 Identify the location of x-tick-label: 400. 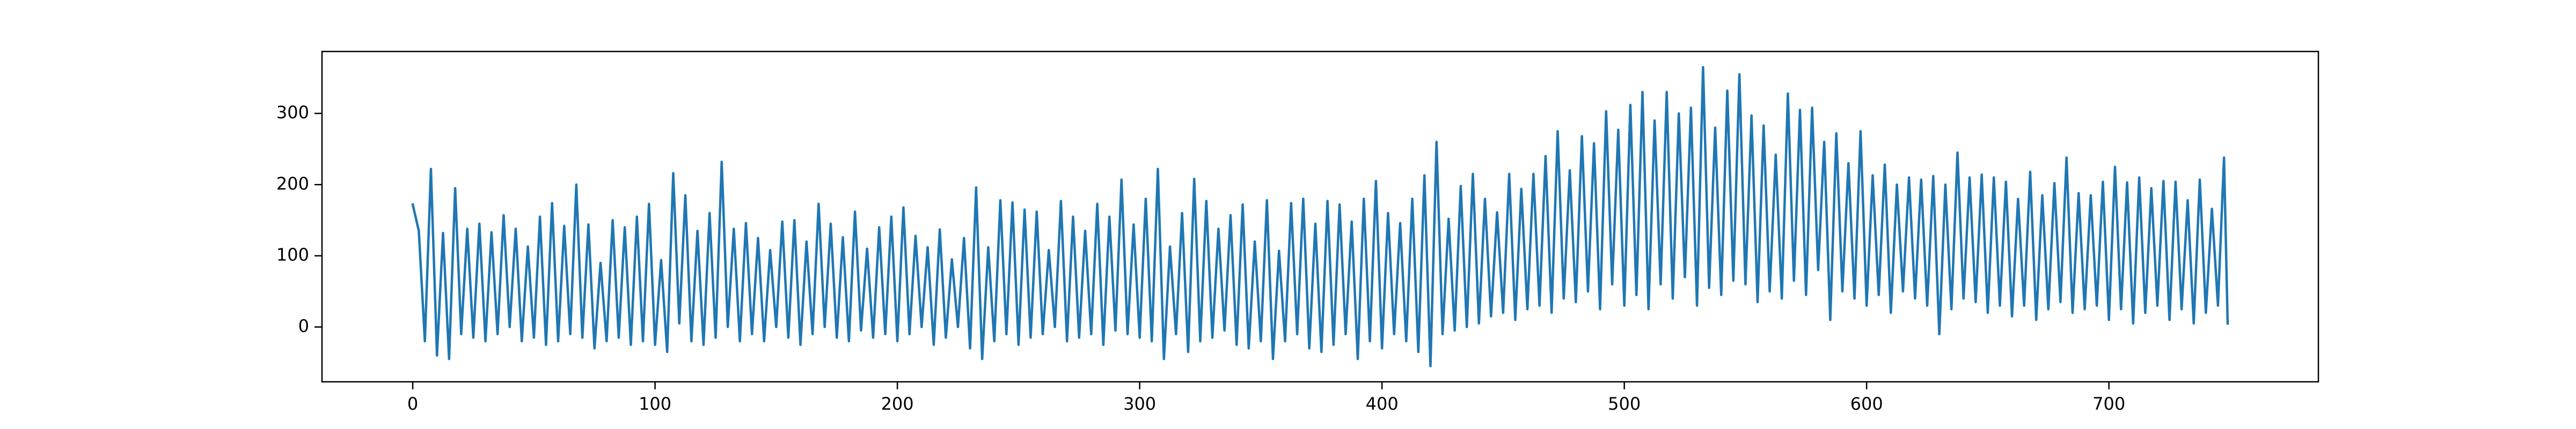
(1382, 404).